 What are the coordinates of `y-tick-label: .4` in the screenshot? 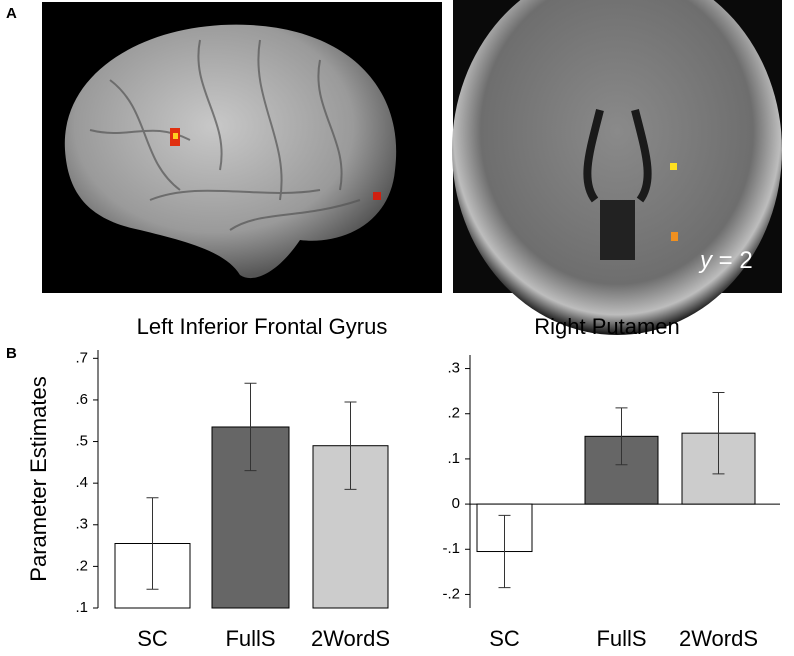 It's located at (81, 482).